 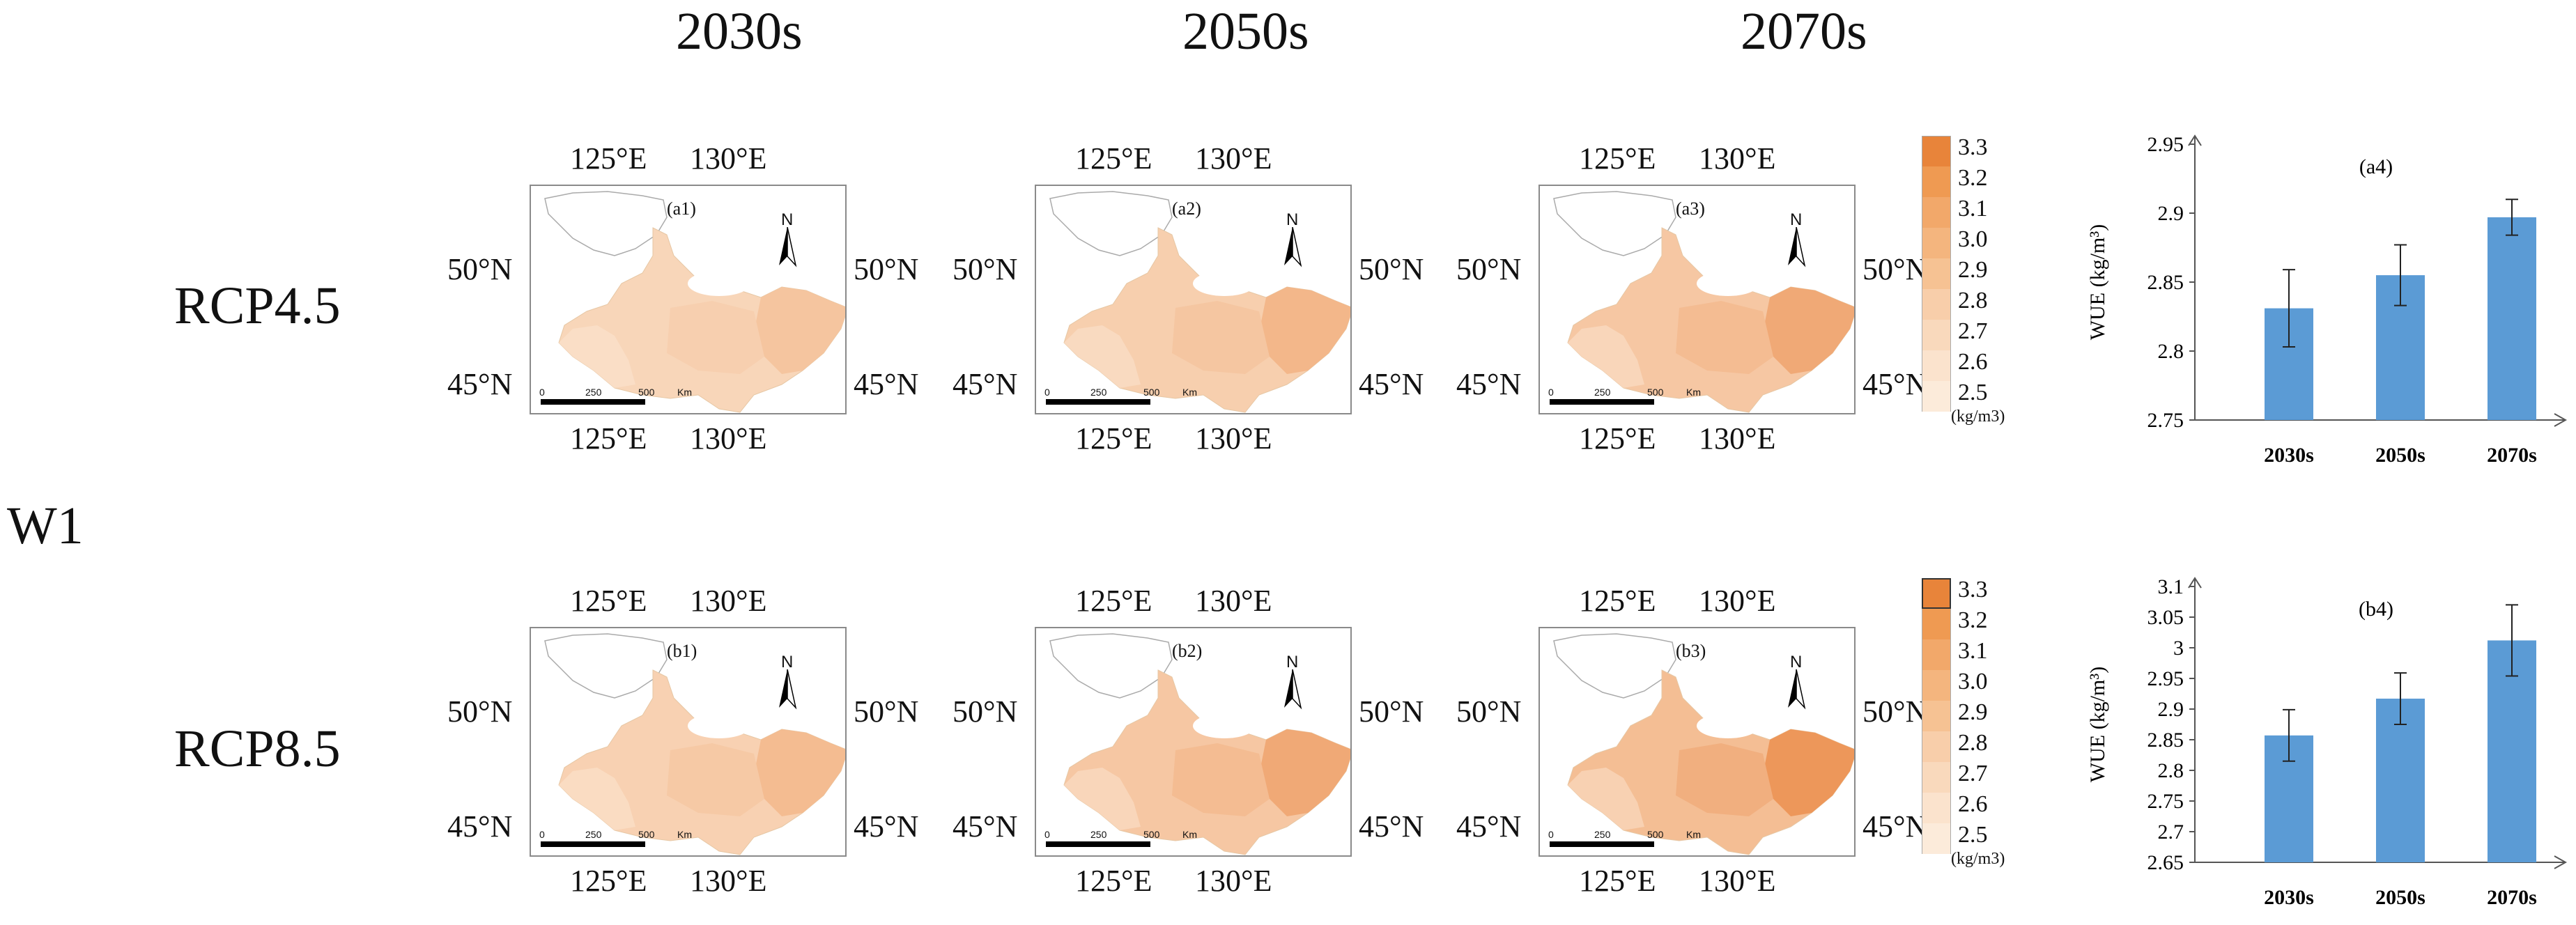 I want to click on y-tick-label: 3.1, so click(x=2171, y=586).